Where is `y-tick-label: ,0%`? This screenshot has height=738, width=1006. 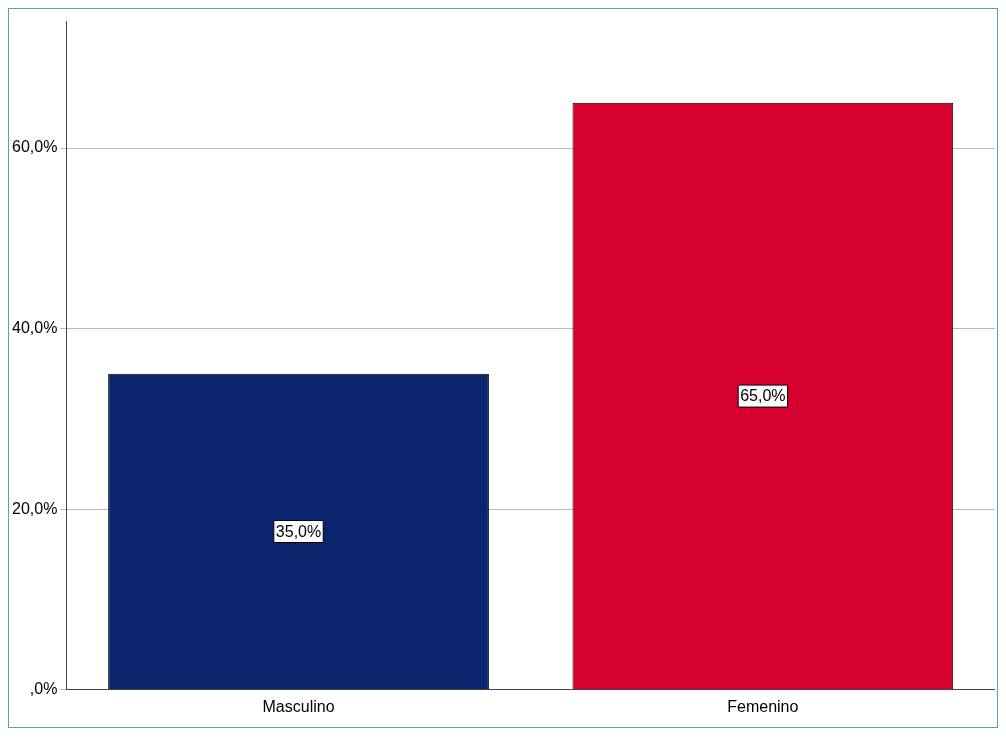
y-tick-label: ,0% is located at coordinates (43, 689).